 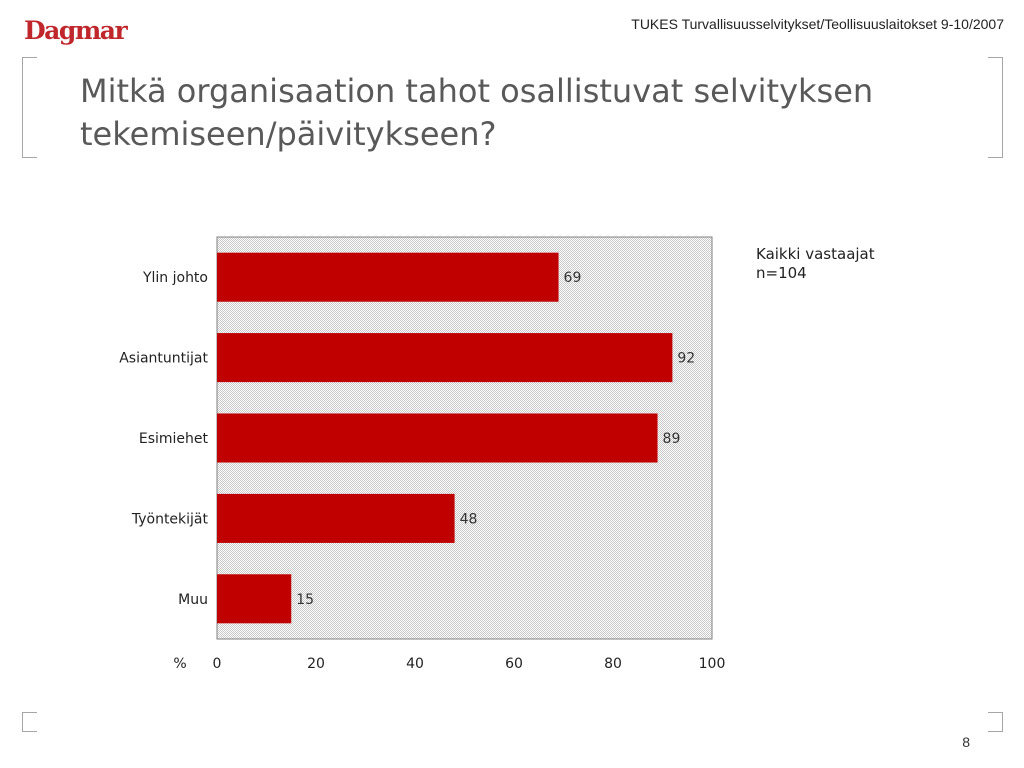 I want to click on x-tick-label-100: 100, so click(x=712, y=664).